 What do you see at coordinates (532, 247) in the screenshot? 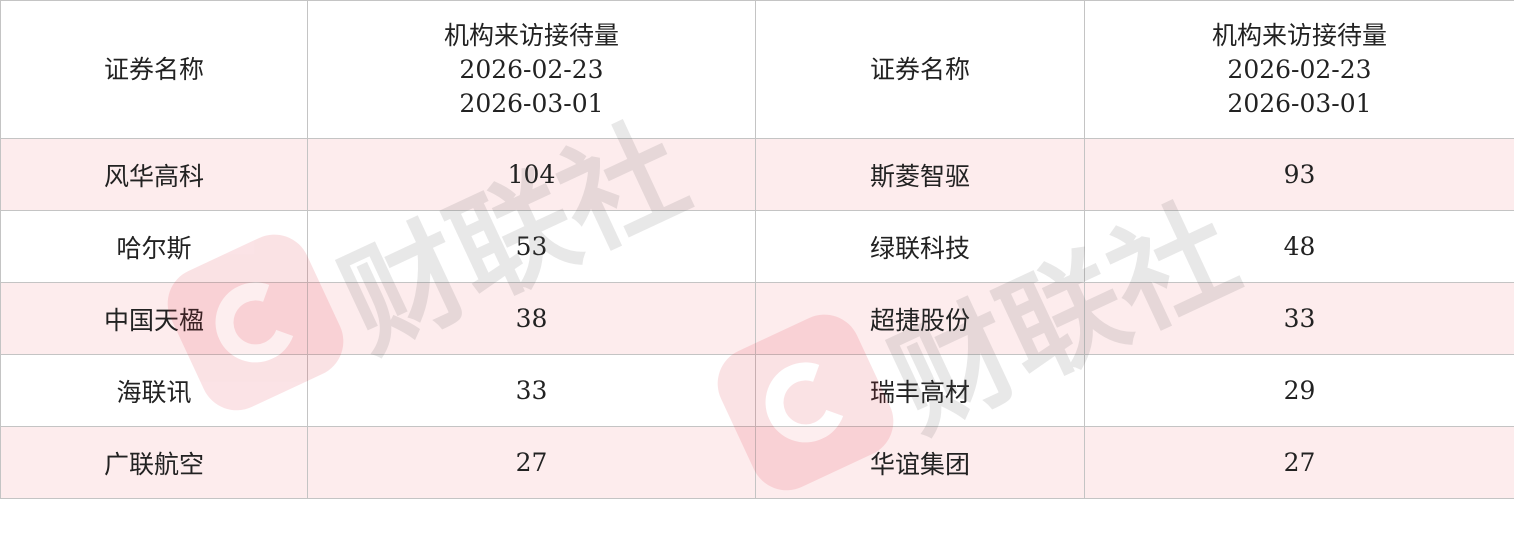
I see `left-value-cell: 53` at bounding box center [532, 247].